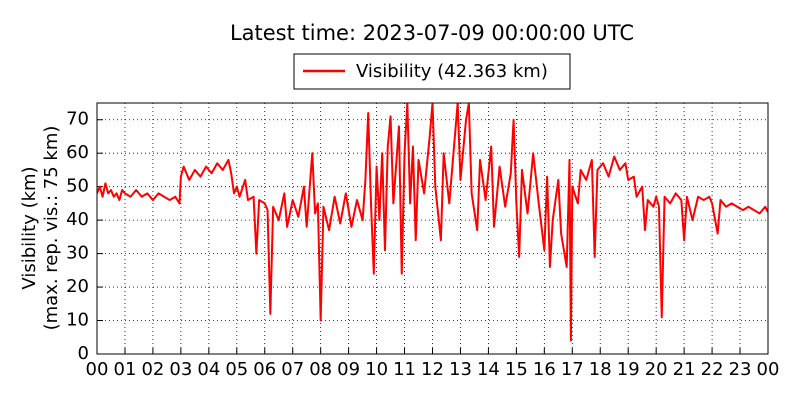  Describe the element at coordinates (432, 33) in the screenshot. I see `chart-title: Latest time: 2023-07-09 00:00:00 UTC` at that location.